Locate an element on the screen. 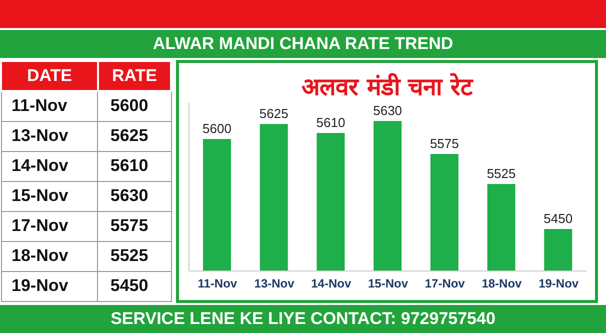 Image resolution: width=606 pixels, height=333 pixels. category-label: 15-Nov is located at coordinates (49, 196).